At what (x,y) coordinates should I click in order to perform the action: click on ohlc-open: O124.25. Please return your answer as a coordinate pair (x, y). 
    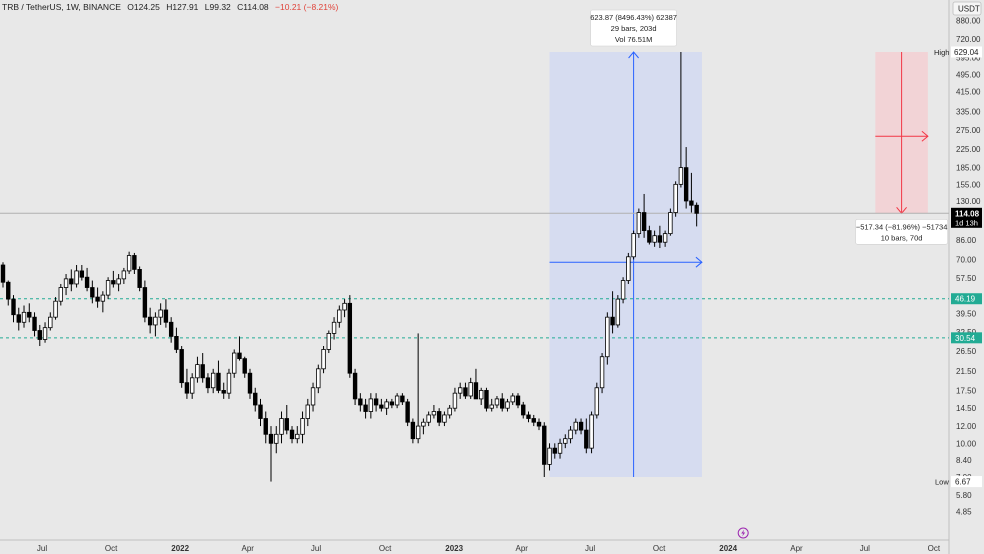
    Looking at the image, I should click on (143, 7).